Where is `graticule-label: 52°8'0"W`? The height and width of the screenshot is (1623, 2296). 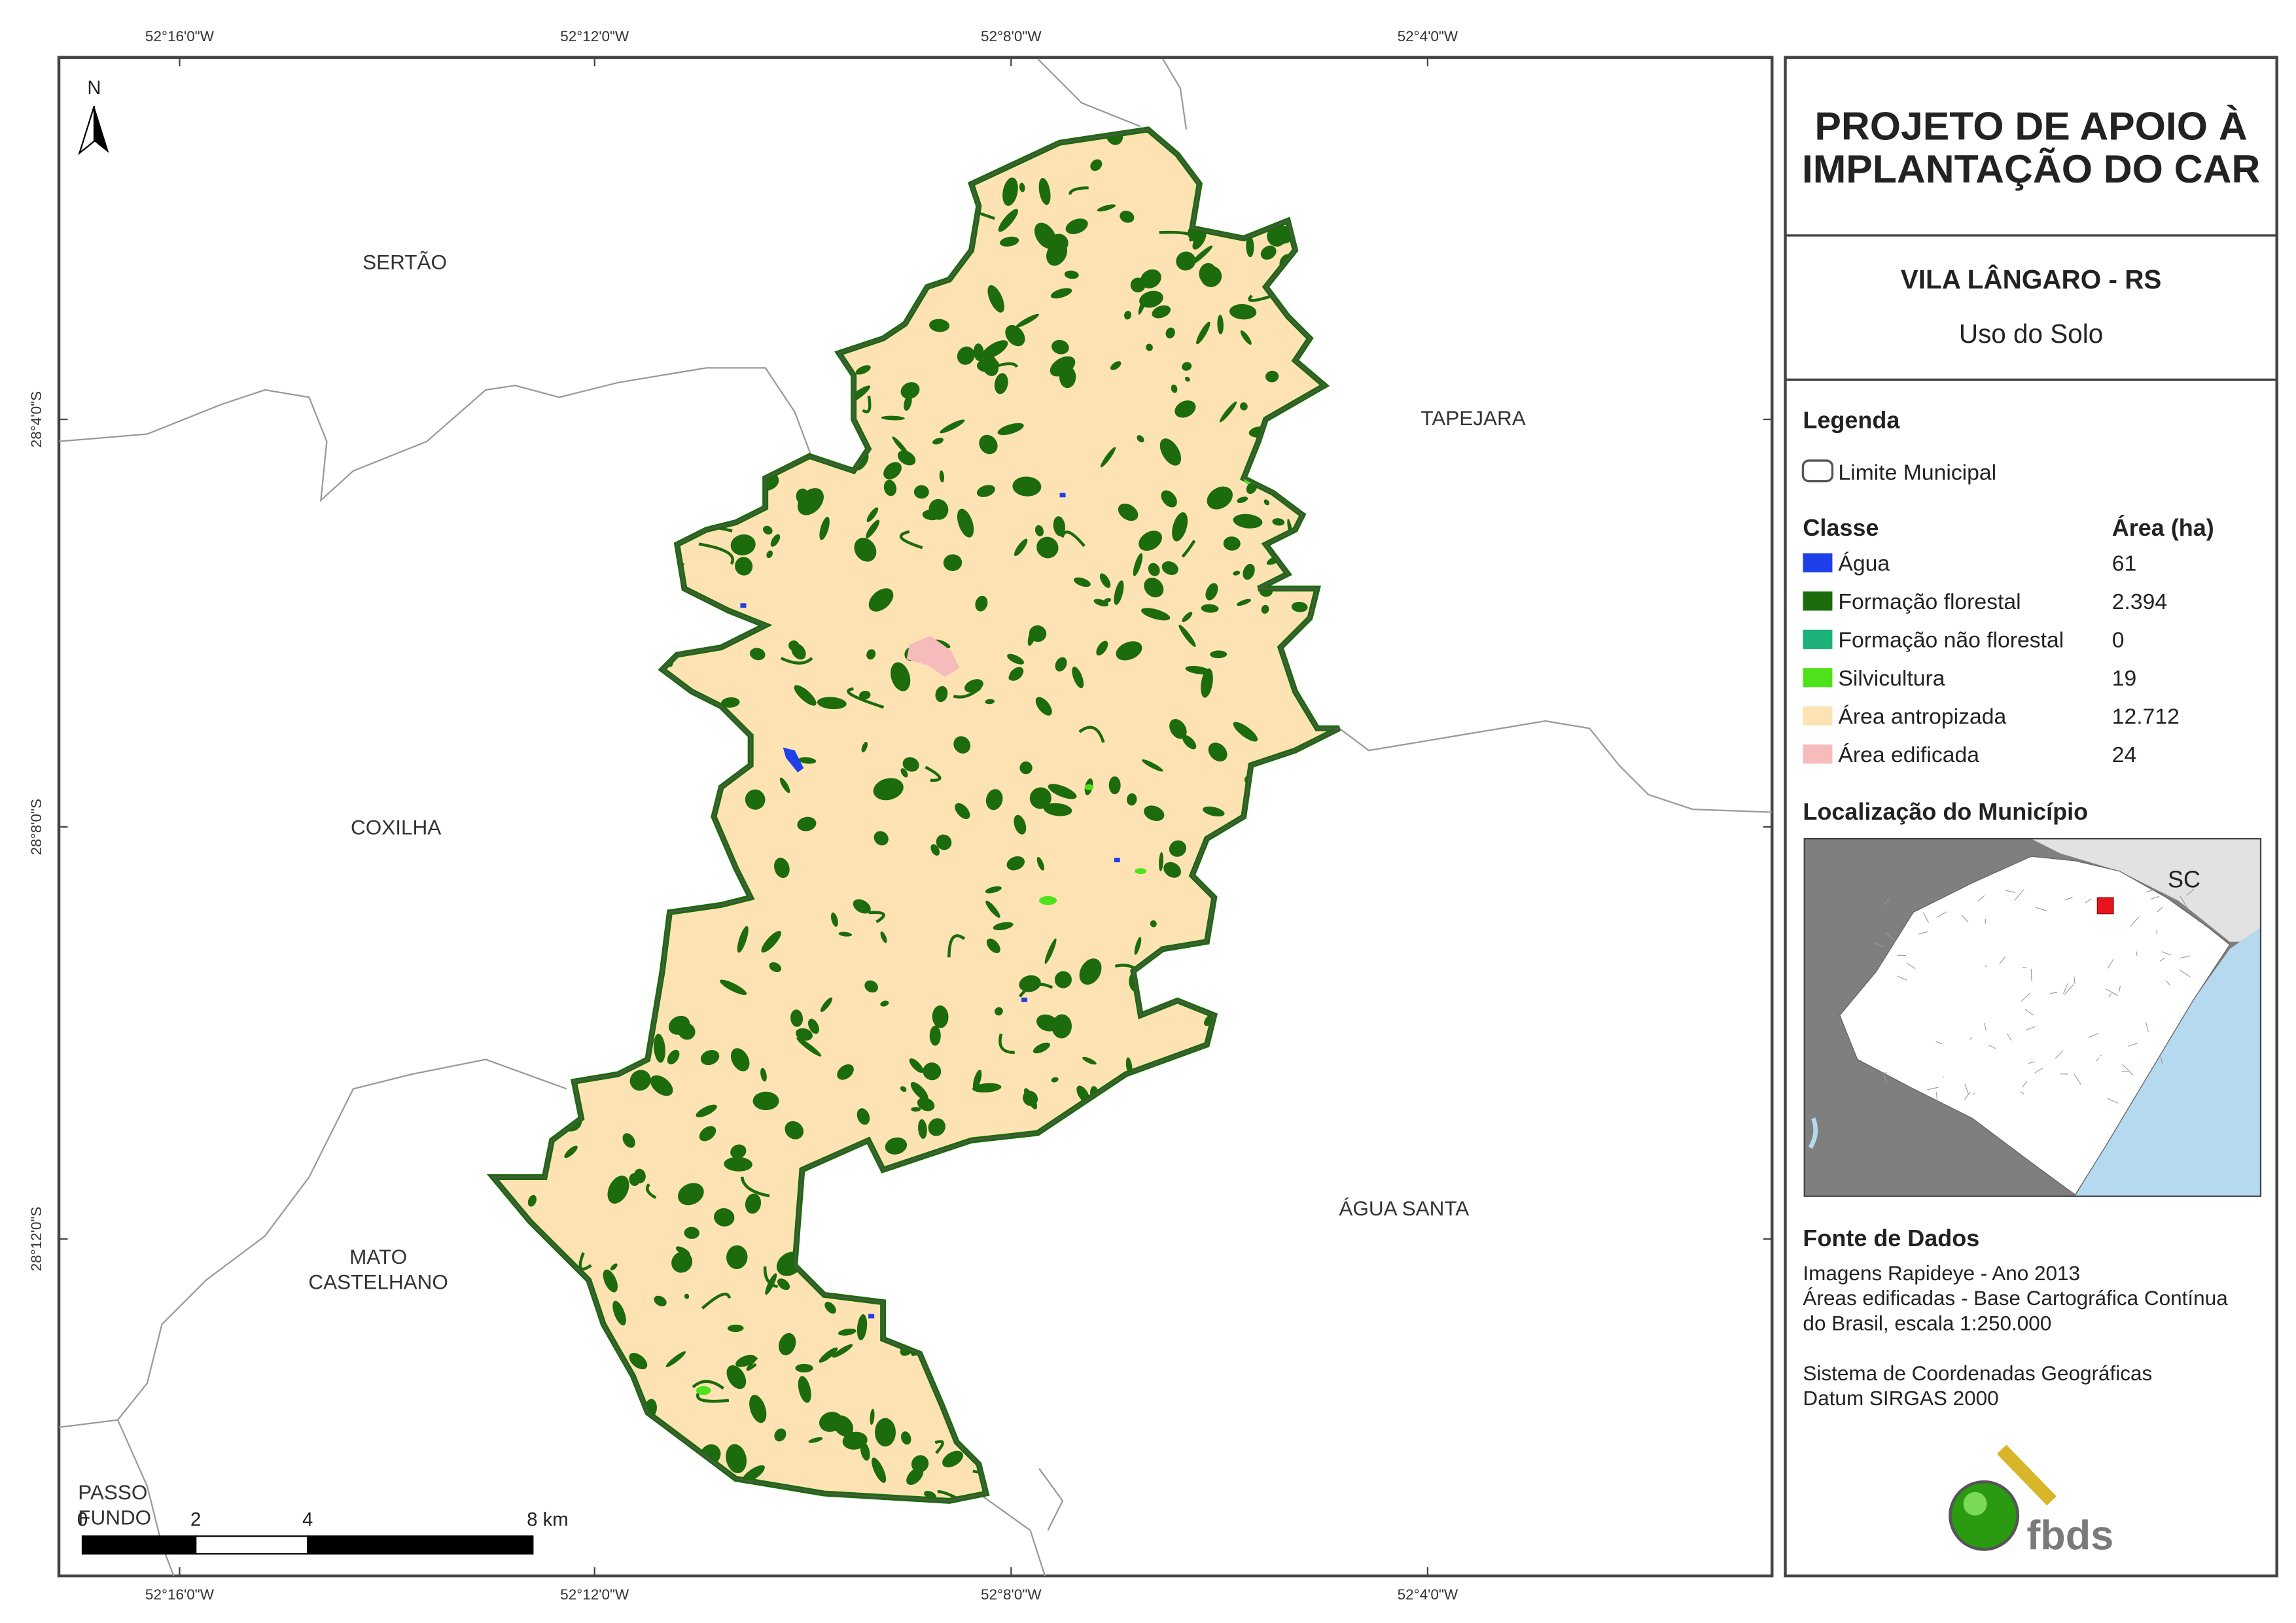
graticule-label: 52°8'0"W is located at coordinates (1012, 36).